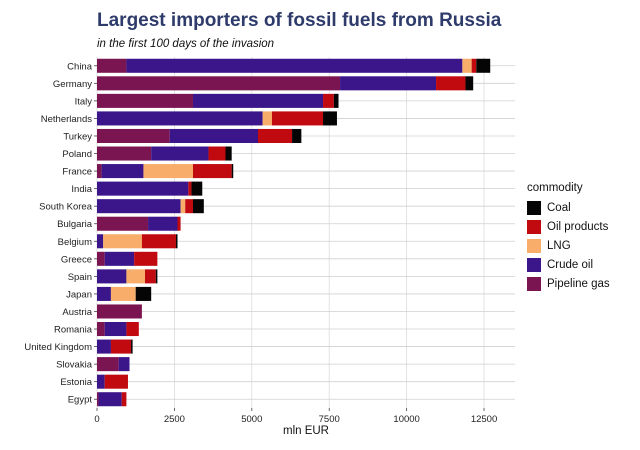 Image resolution: width=640 pixels, height=450 pixels. I want to click on legend-label: Oil products, so click(578, 226).